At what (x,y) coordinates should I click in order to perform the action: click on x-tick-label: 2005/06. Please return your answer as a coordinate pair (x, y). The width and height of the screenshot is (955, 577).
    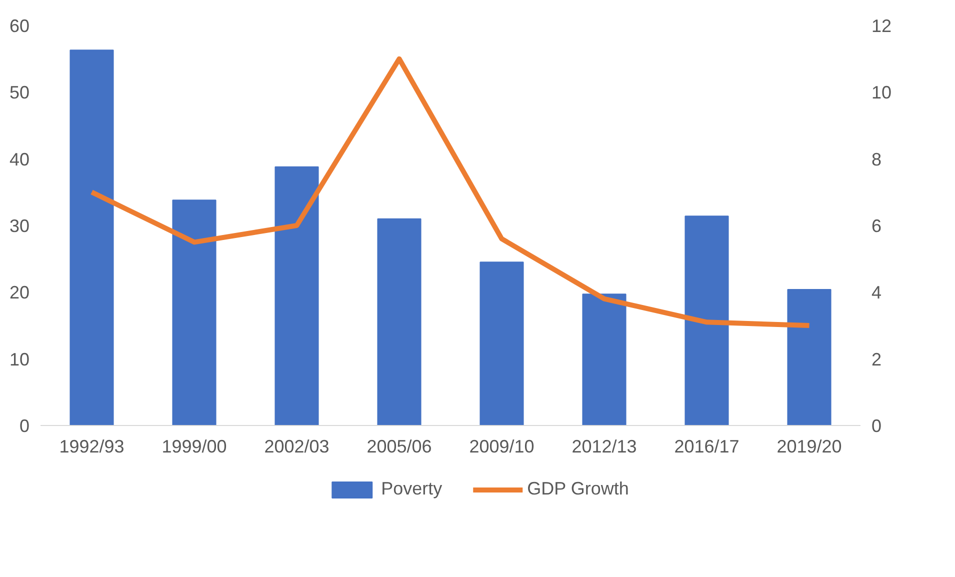
    Looking at the image, I should click on (399, 446).